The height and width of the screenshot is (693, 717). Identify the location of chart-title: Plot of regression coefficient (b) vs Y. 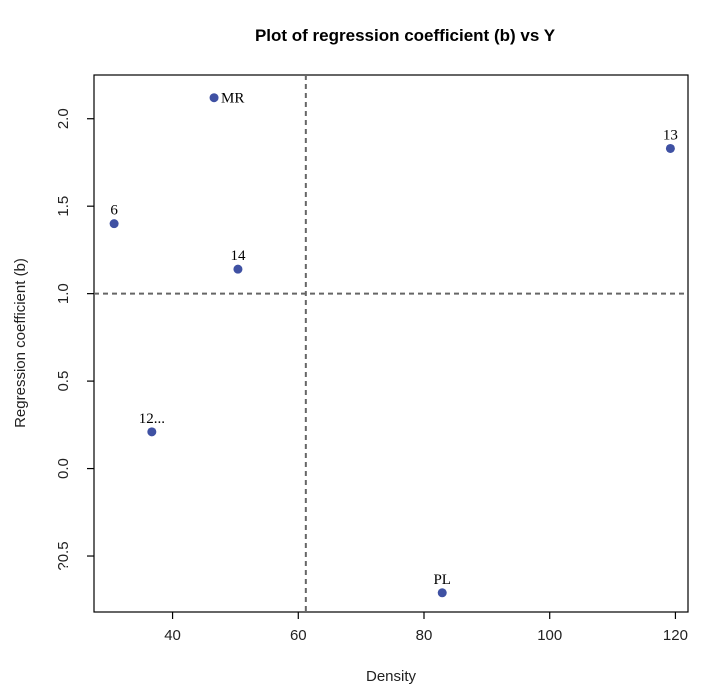
(405, 35).